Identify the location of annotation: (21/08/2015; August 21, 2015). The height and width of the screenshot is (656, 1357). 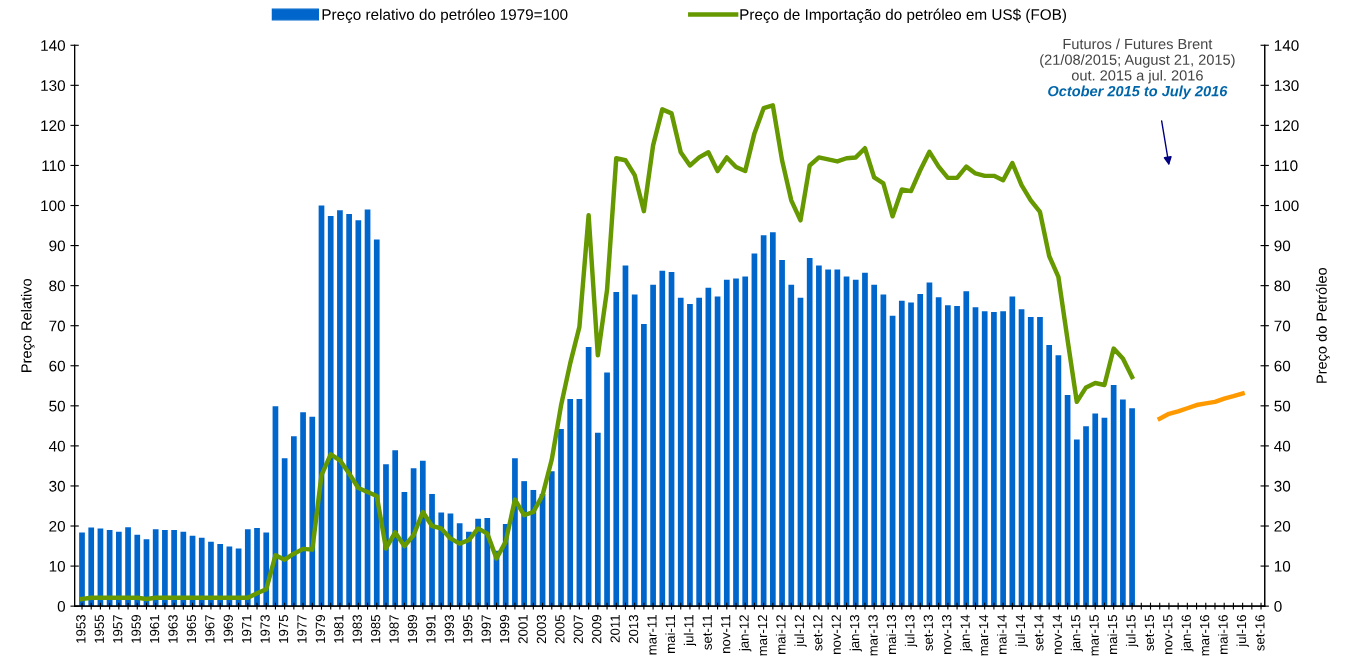
(1137, 61).